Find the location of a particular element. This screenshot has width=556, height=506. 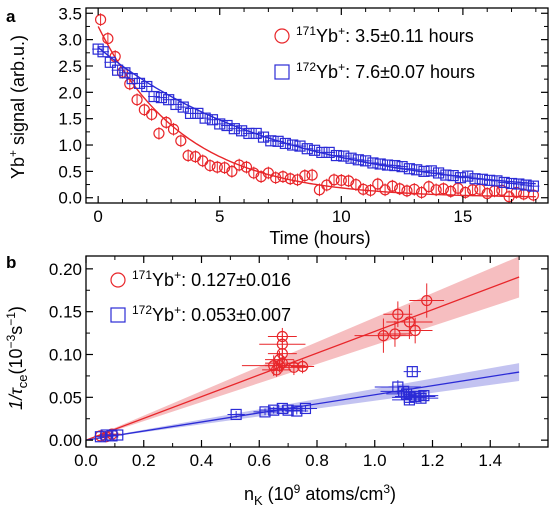

panel-b-xlabel-end: ) is located at coordinates (393, 494).